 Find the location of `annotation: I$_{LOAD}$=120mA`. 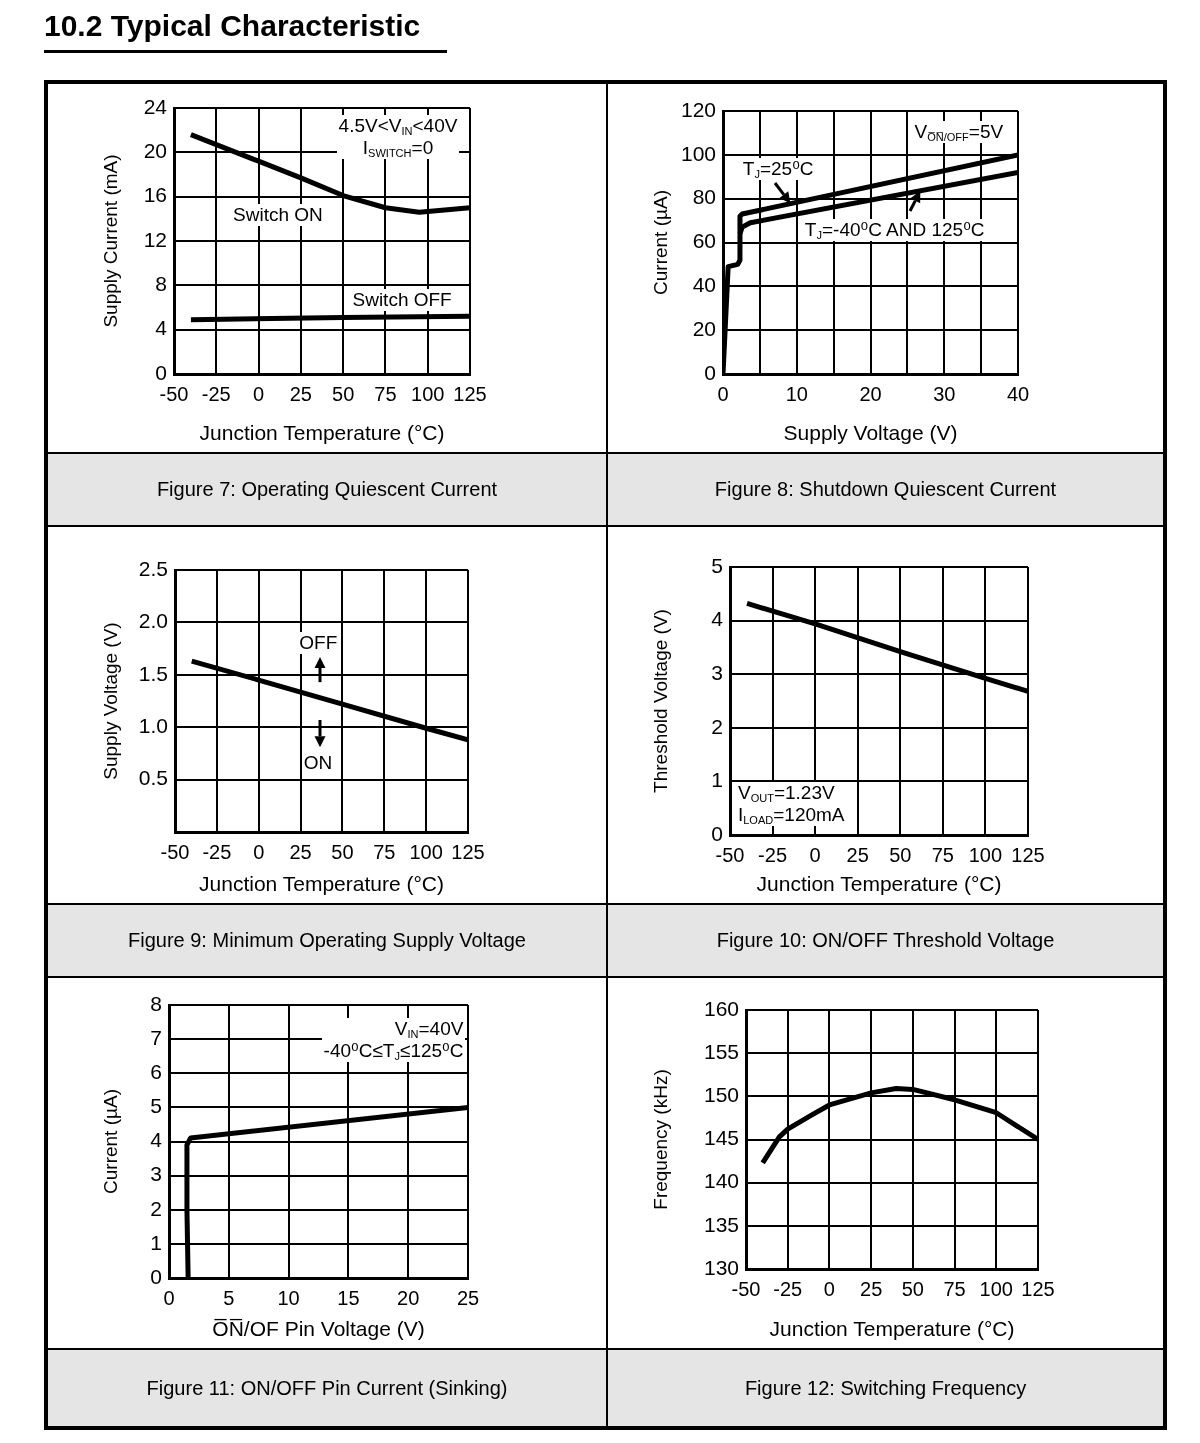

annotation: I$_{LOAD}$=120mA is located at coordinates (791, 815).